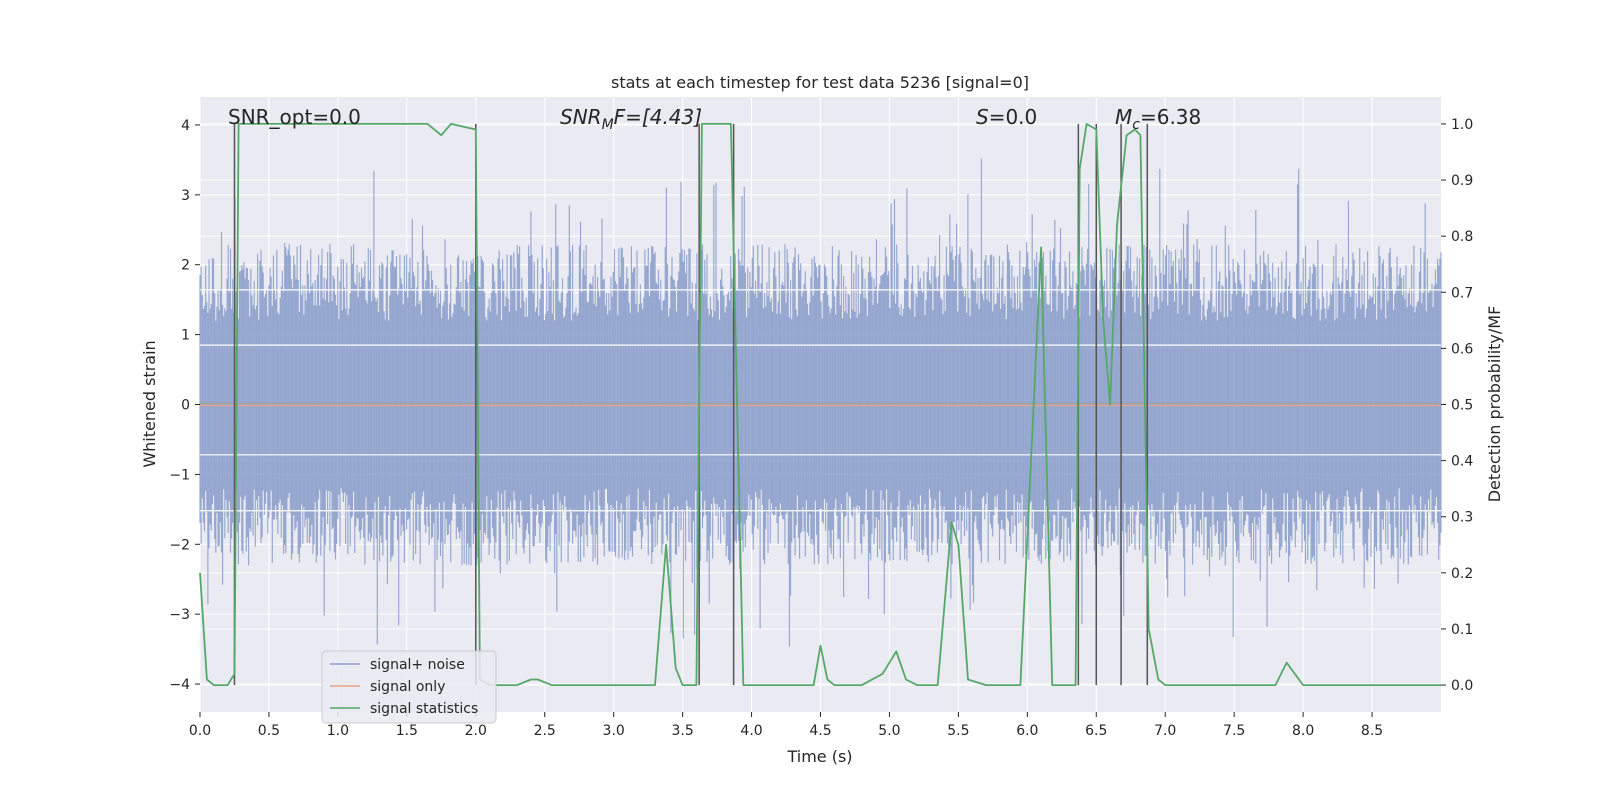  What do you see at coordinates (200, 731) in the screenshot?
I see `x-tick-label-0: 0.0` at bounding box center [200, 731].